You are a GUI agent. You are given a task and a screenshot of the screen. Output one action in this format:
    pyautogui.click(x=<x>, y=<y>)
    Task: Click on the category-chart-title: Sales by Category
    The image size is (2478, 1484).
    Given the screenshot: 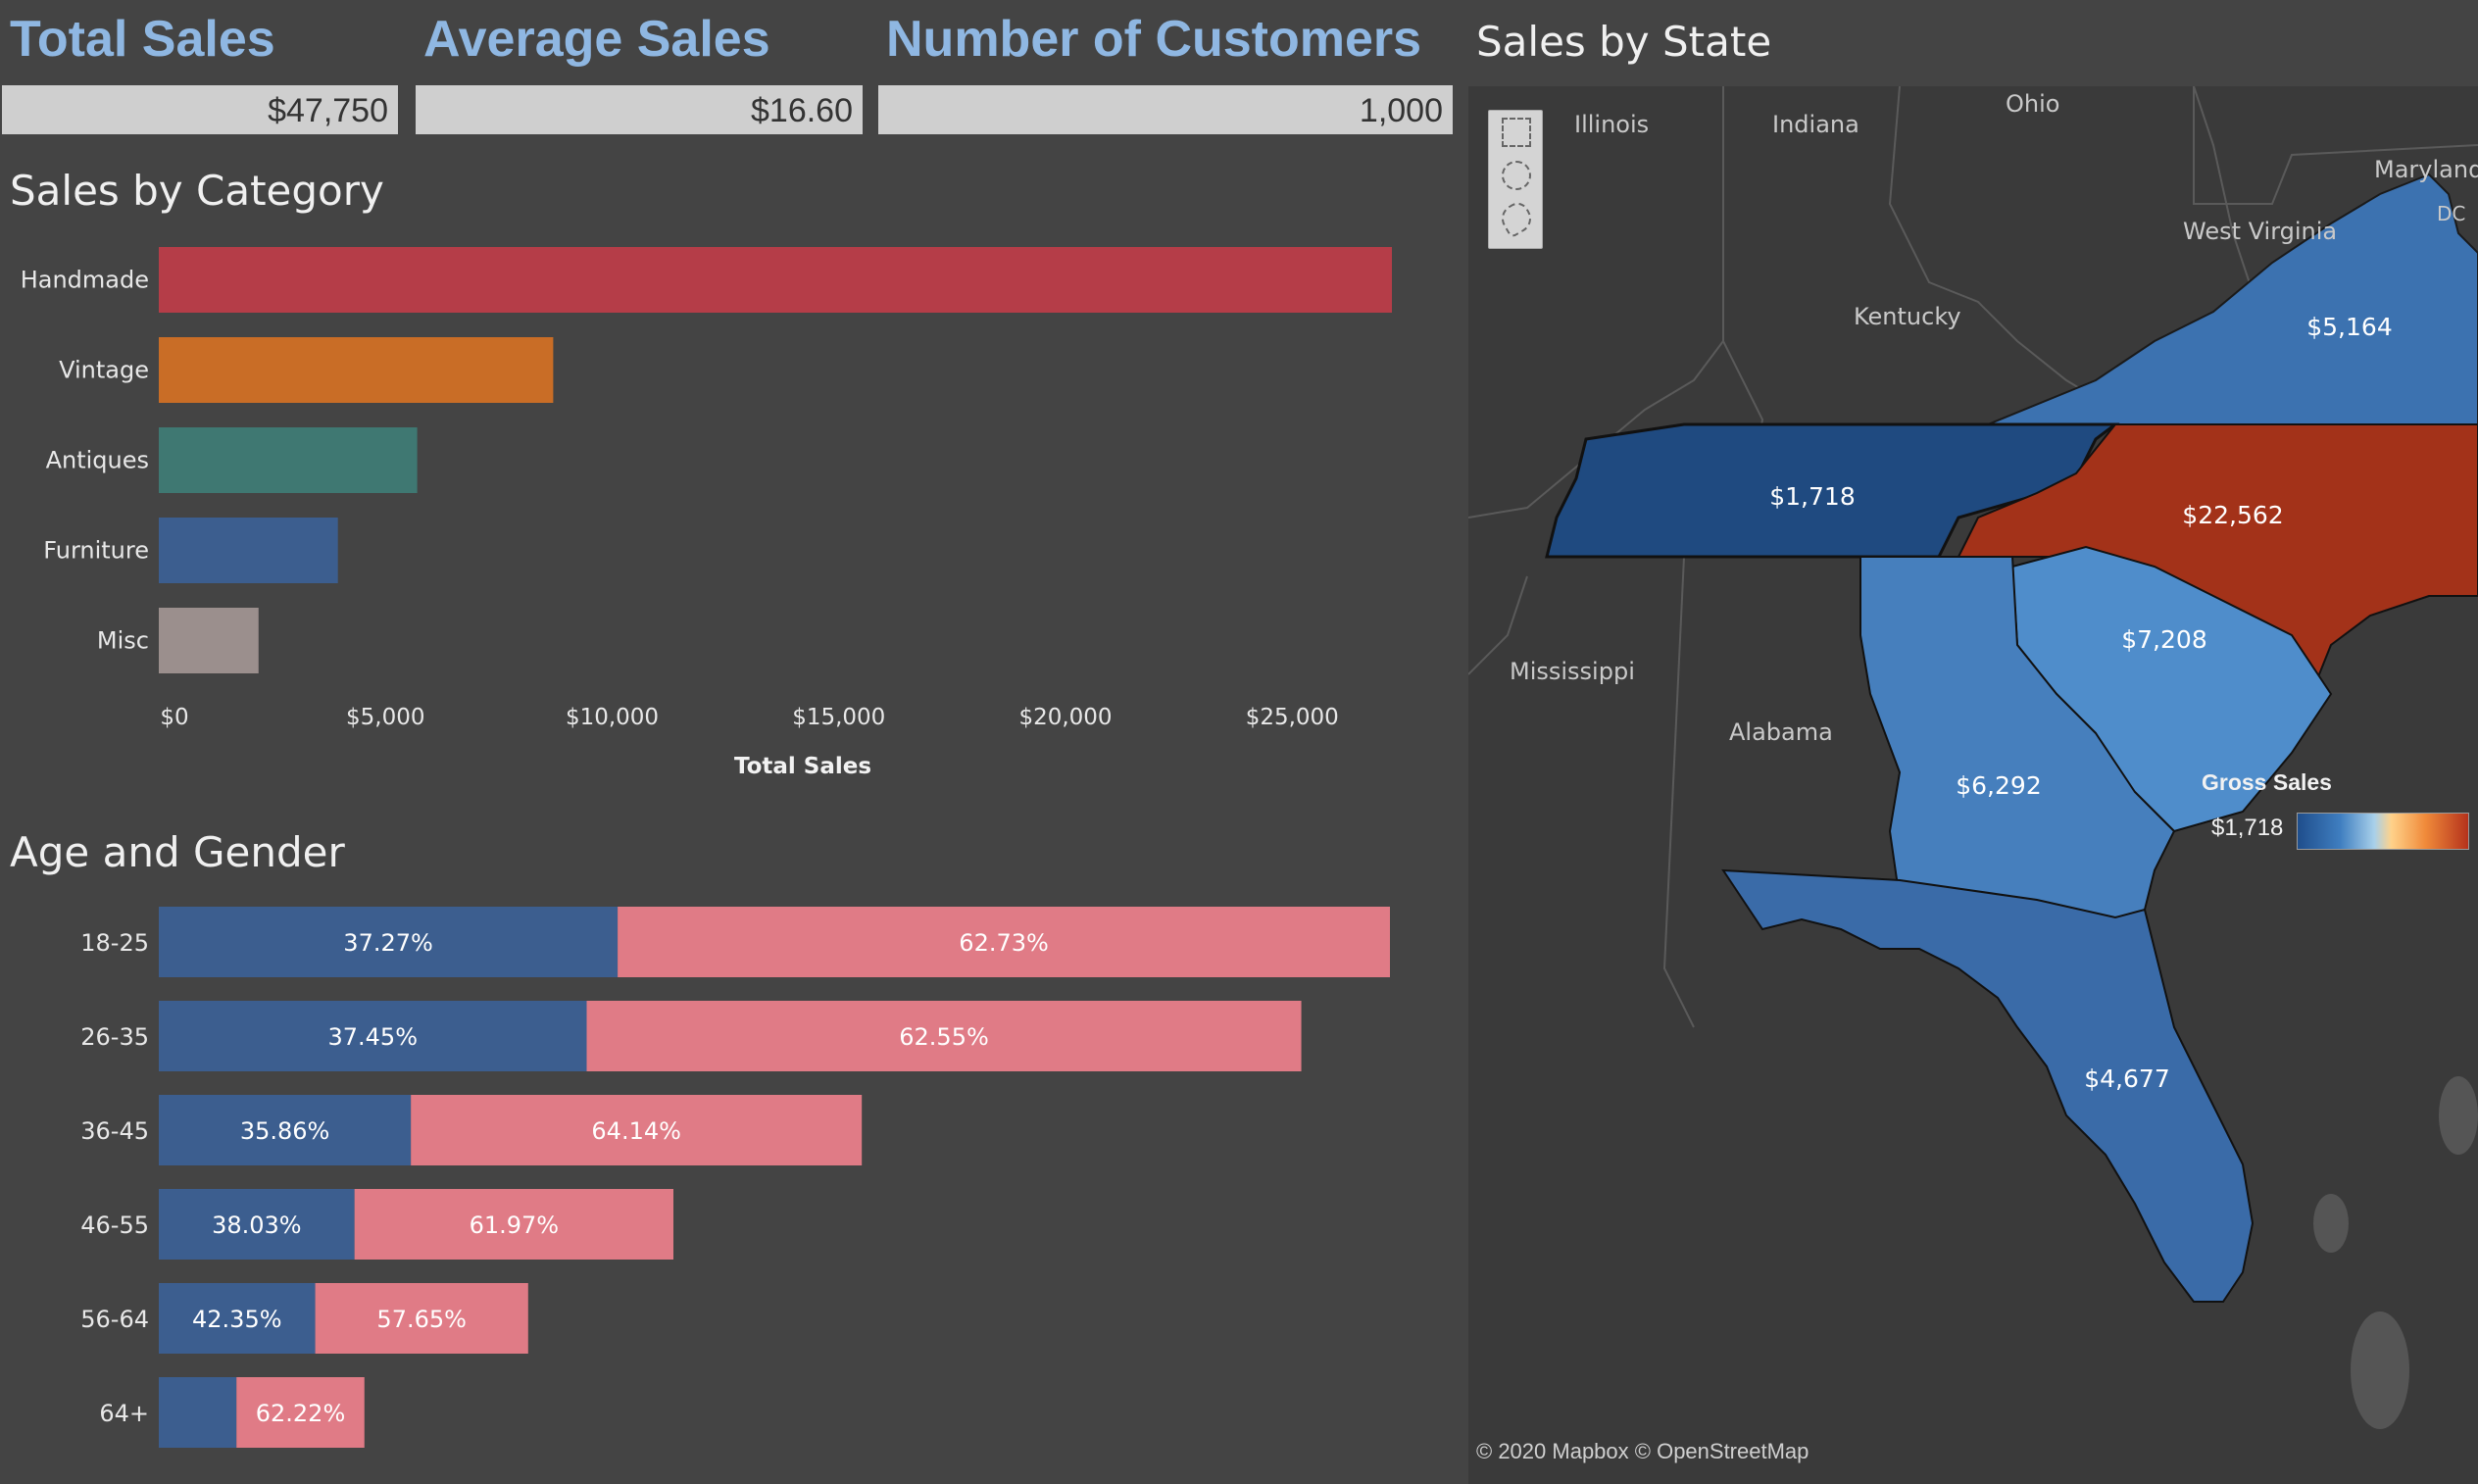 What is the action you would take?
    pyautogui.click(x=197, y=191)
    